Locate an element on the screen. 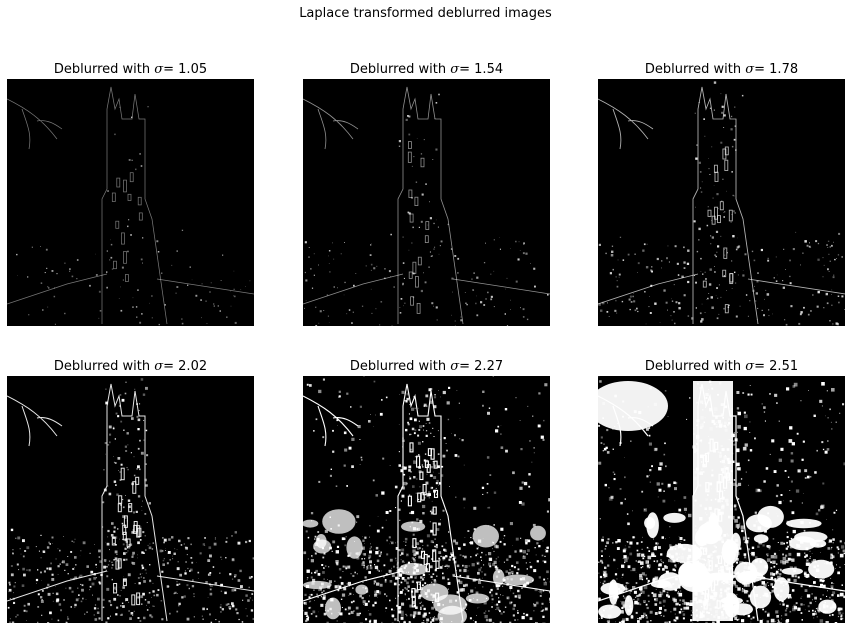 Image resolution: width=851 pixels, height=629 pixels. sigma-value: = 2.51 is located at coordinates (776, 366).